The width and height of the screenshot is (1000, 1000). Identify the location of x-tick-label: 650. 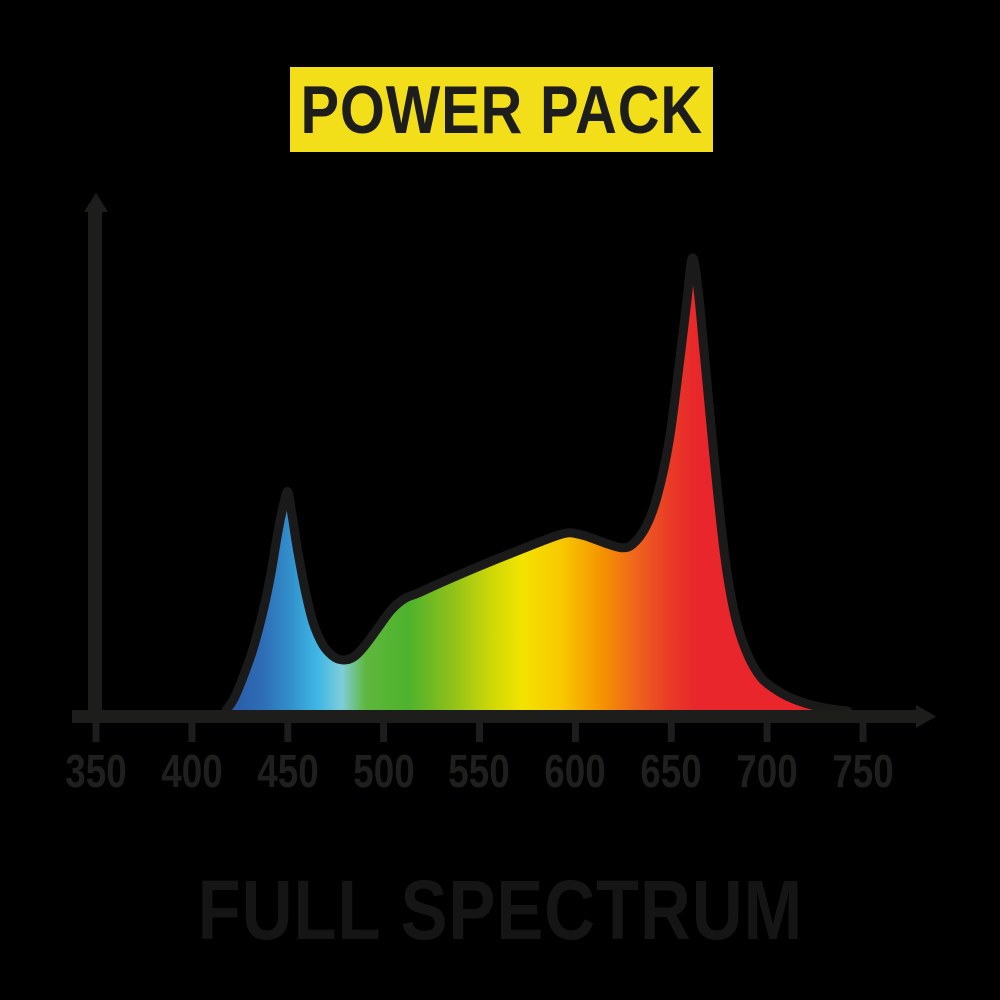
(671, 771).